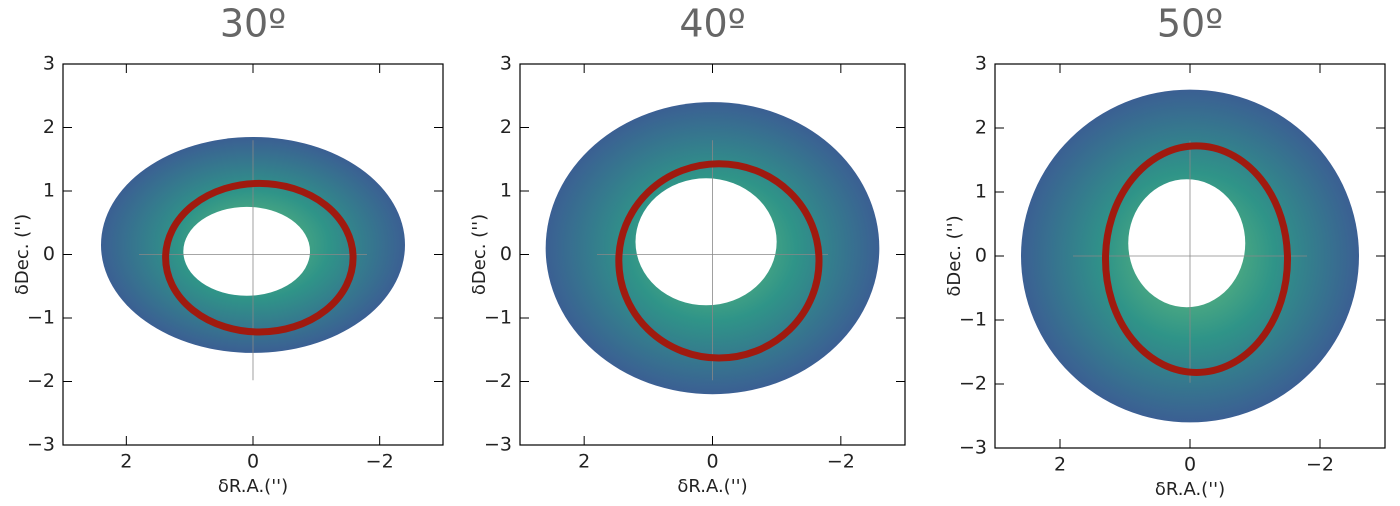 The image size is (1400, 506). Describe the element at coordinates (1190, 24) in the screenshot. I see `chart-title: 50º` at that location.